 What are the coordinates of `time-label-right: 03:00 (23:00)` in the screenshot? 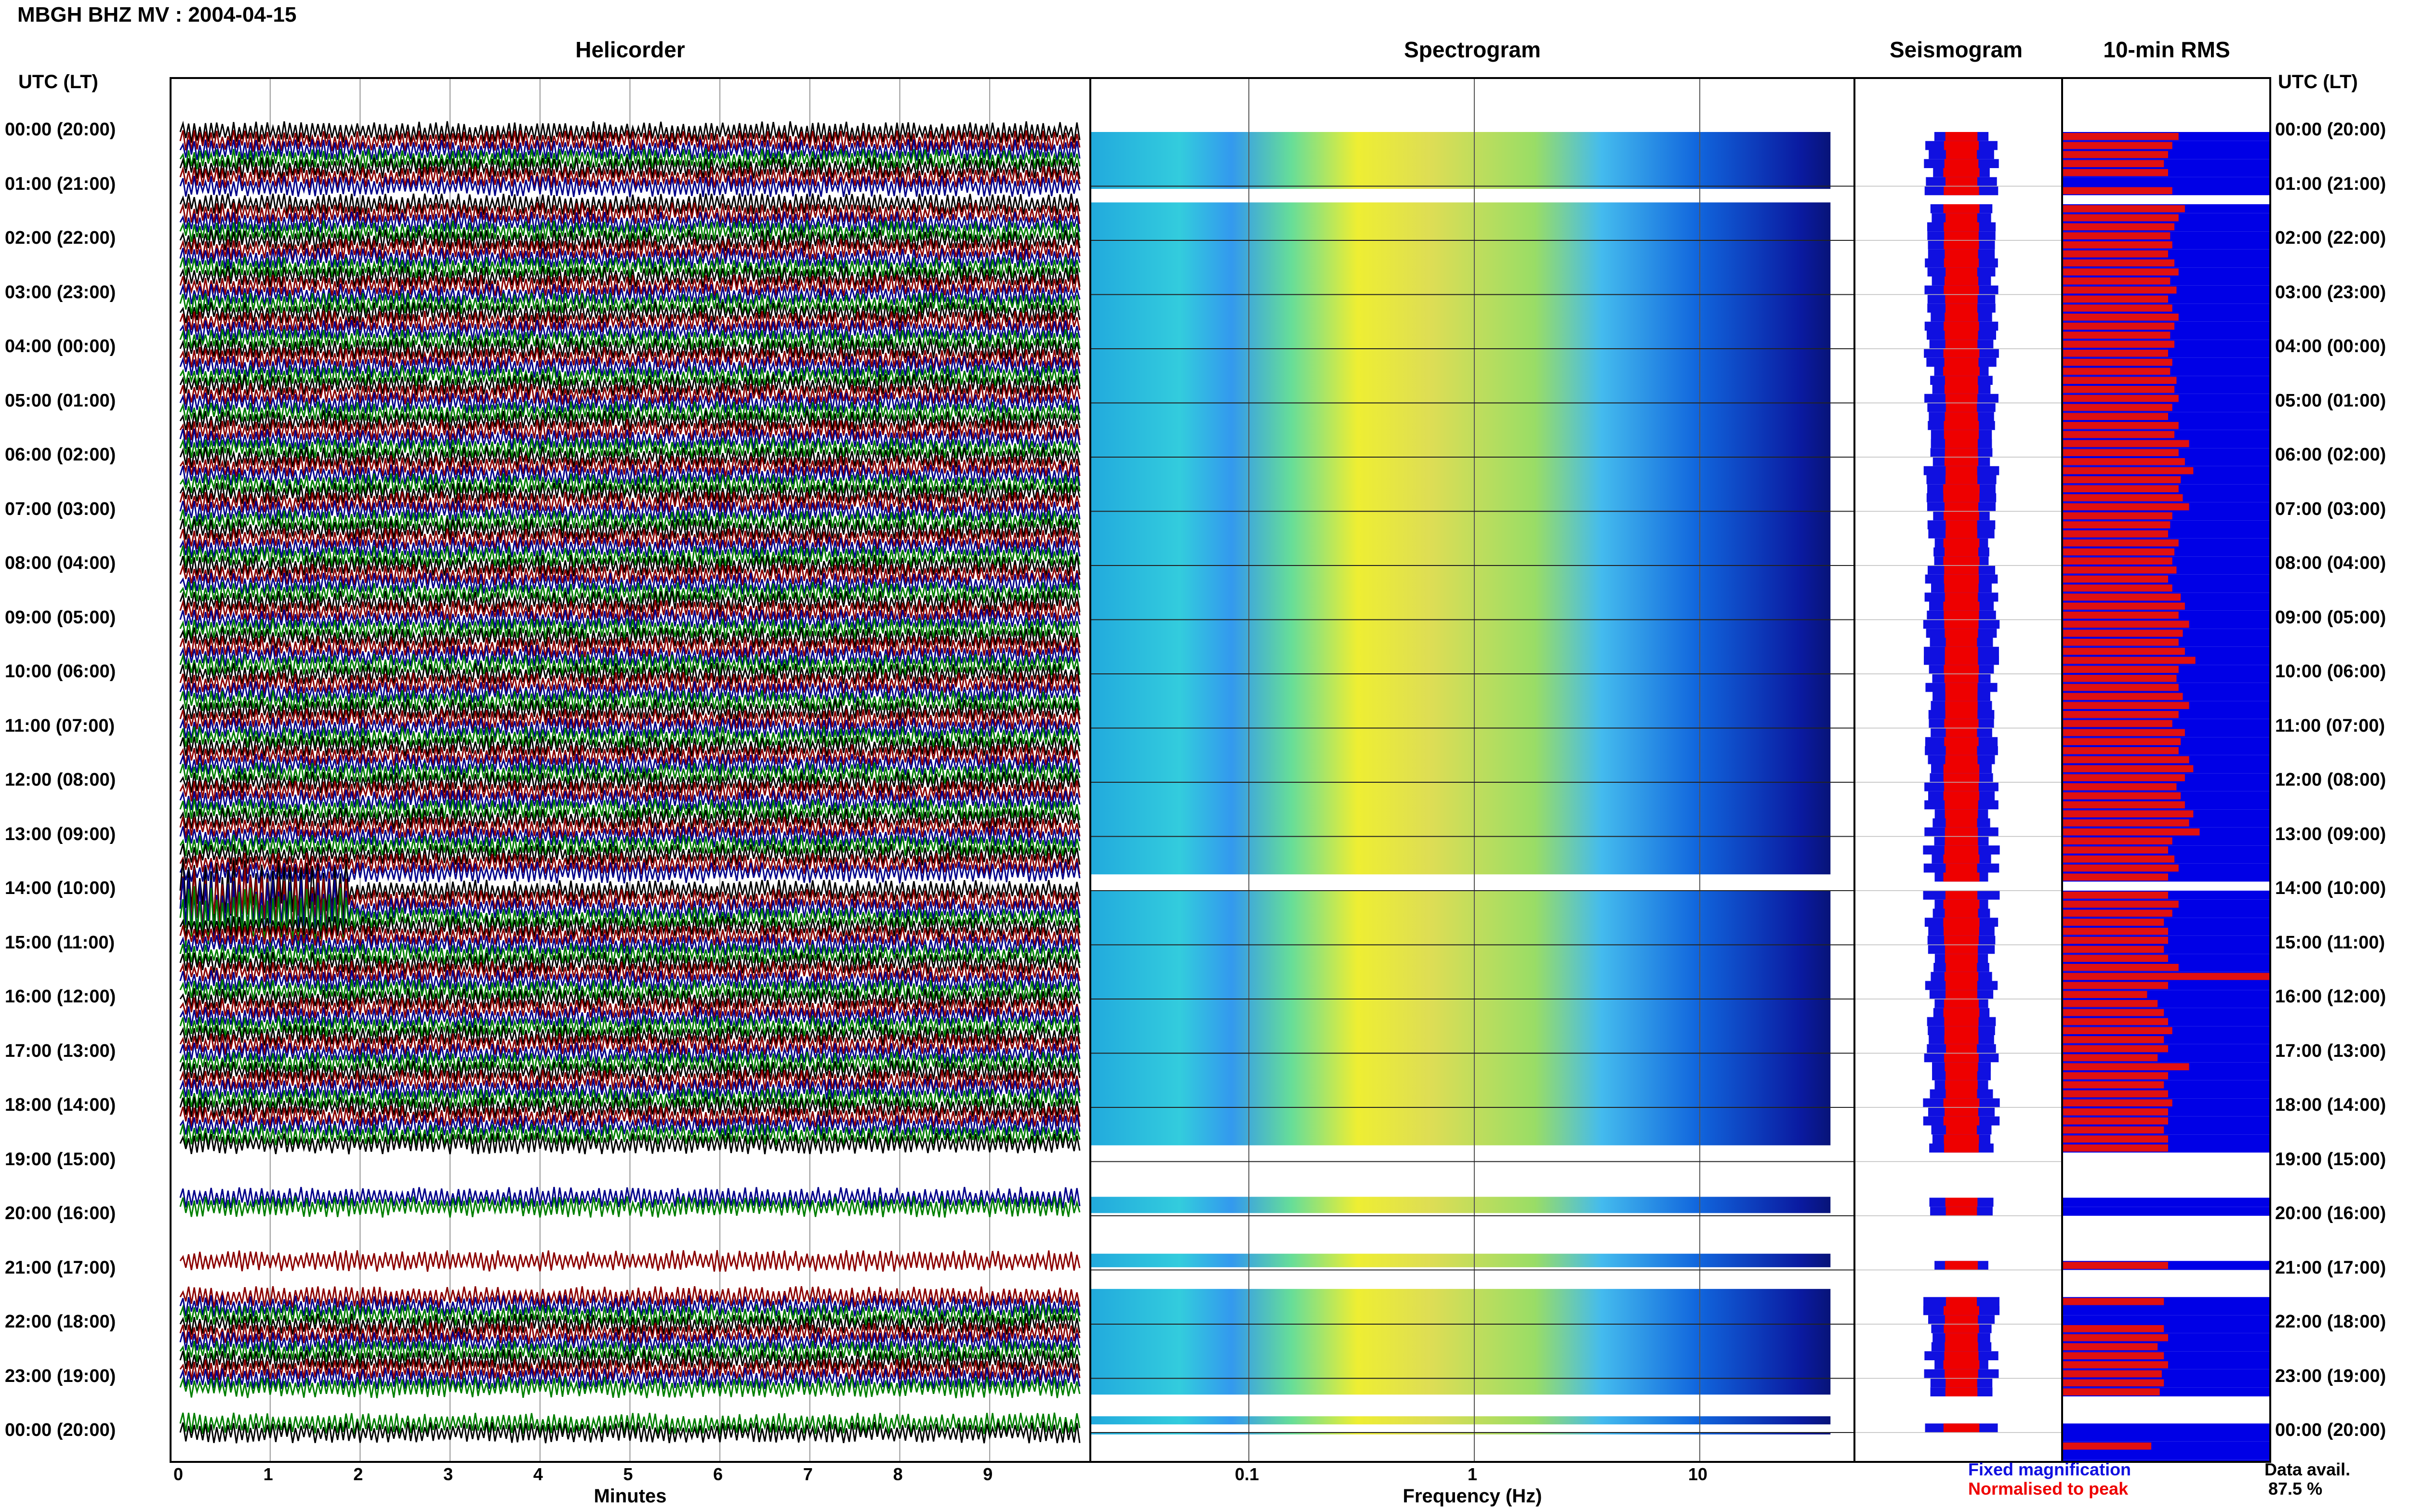 It's located at (2330, 292).